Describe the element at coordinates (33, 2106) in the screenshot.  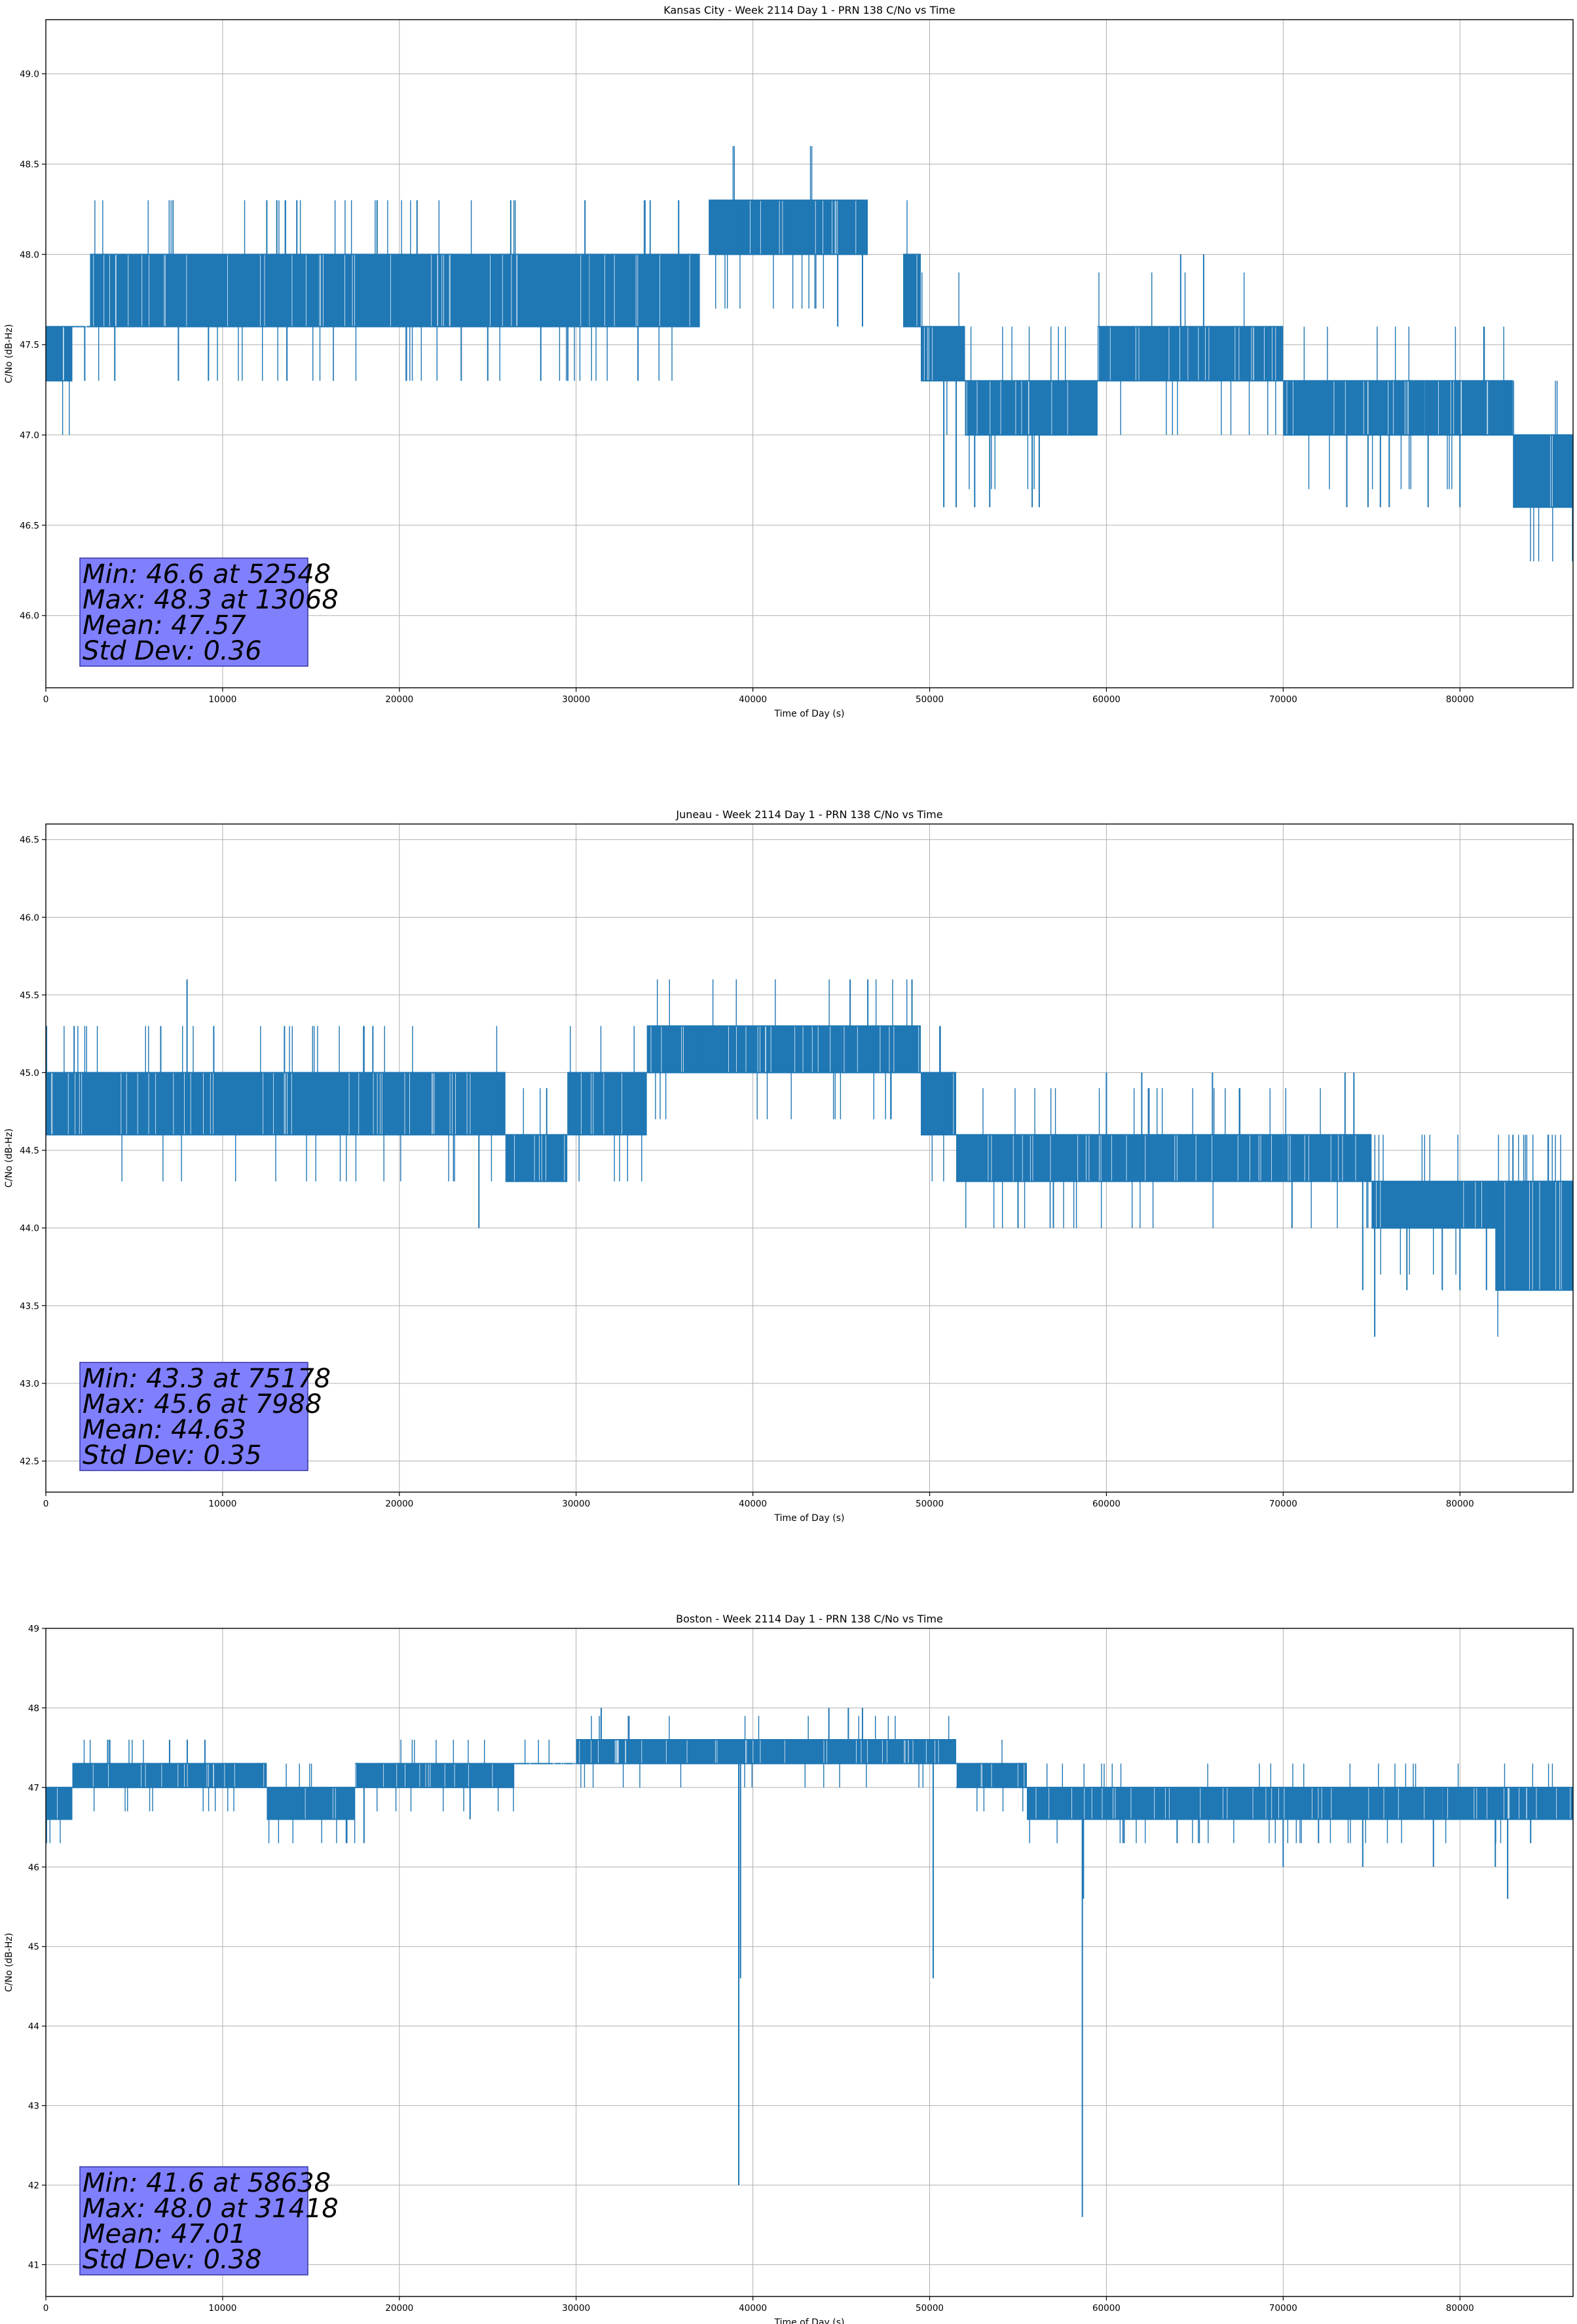
I see `y-tick-label: 43` at that location.